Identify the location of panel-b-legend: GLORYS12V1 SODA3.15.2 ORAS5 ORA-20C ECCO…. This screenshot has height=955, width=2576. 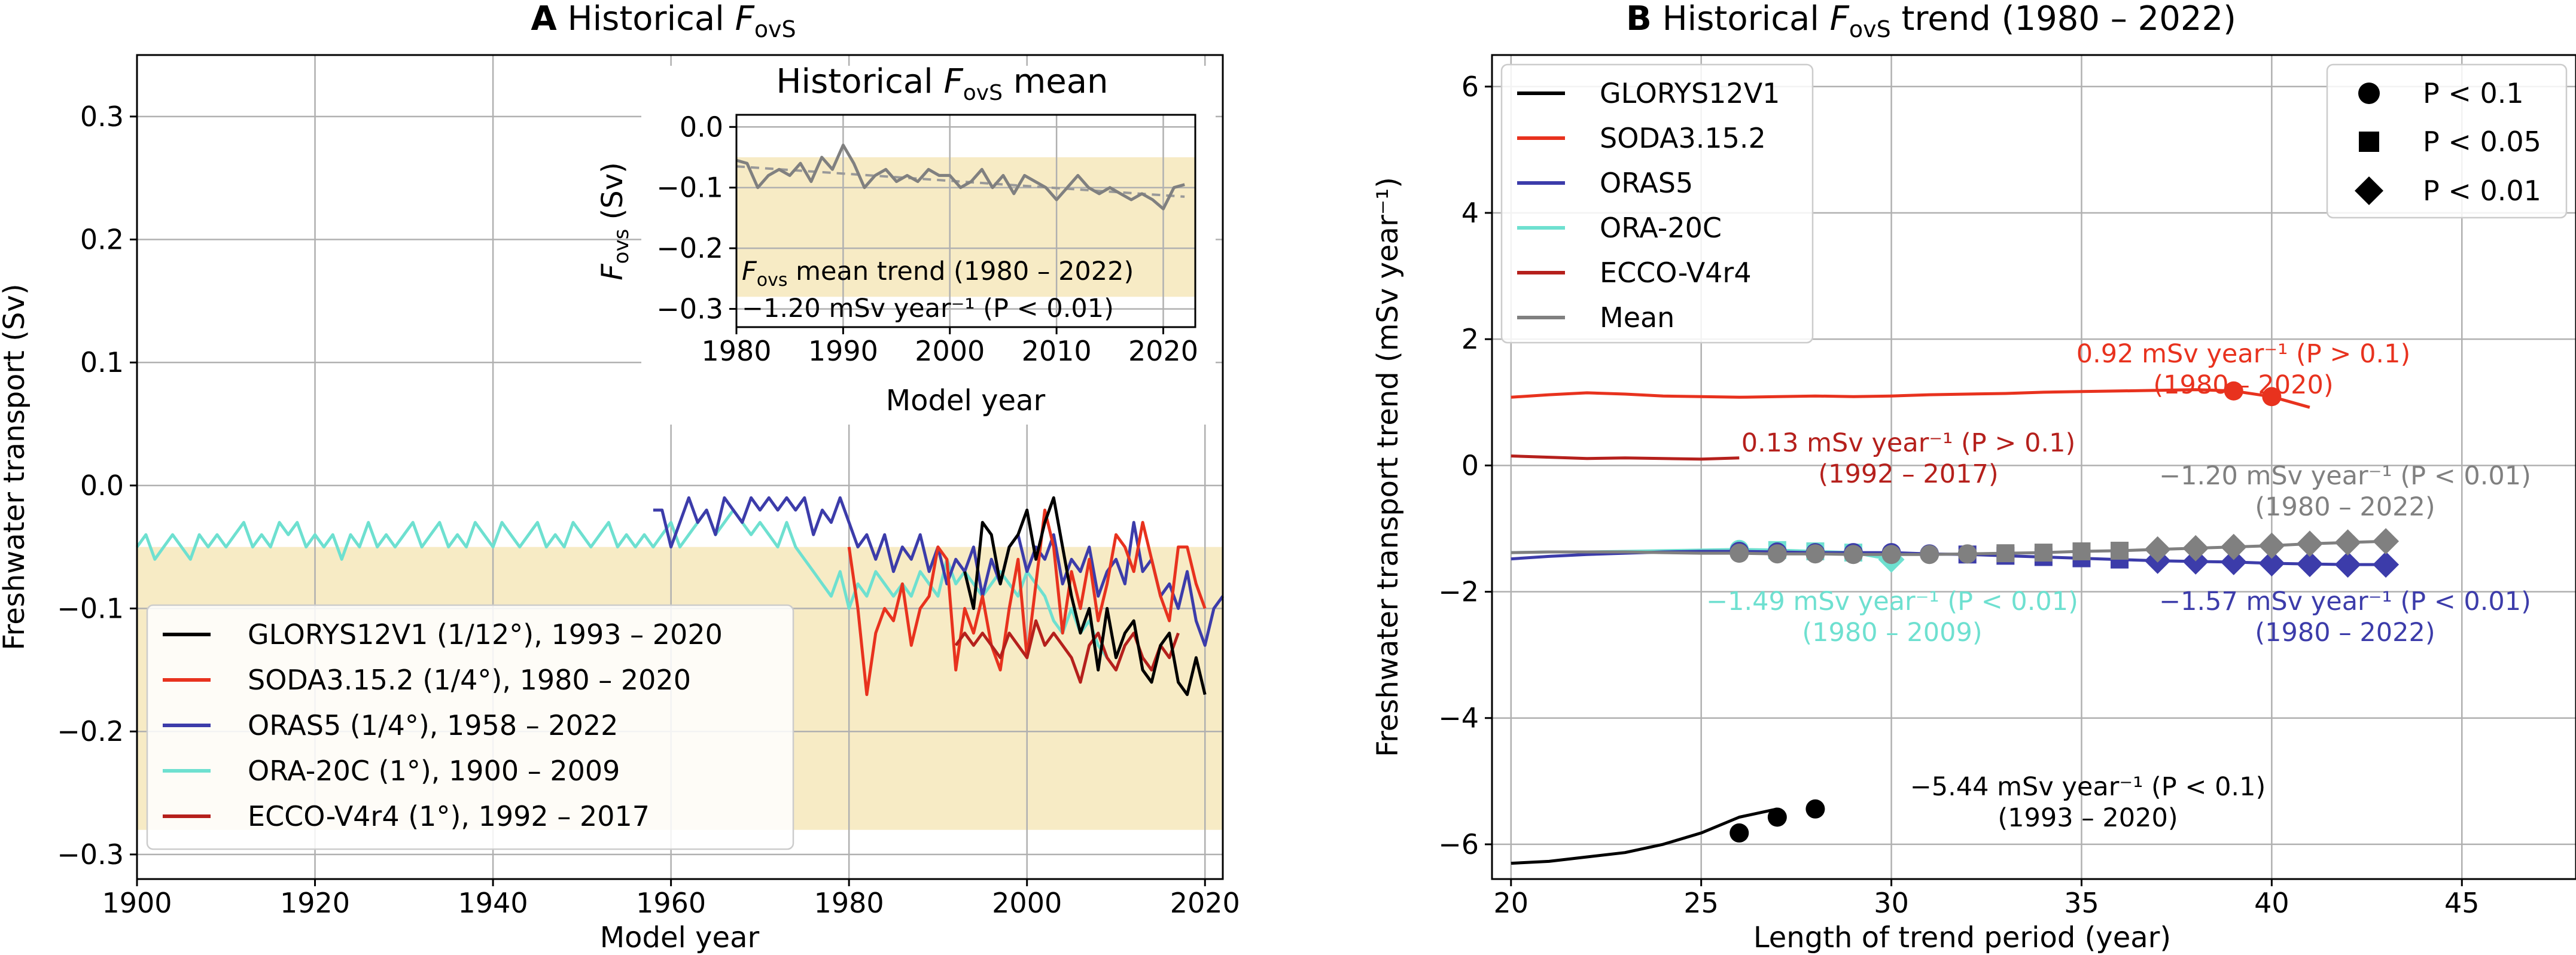
(1657, 204).